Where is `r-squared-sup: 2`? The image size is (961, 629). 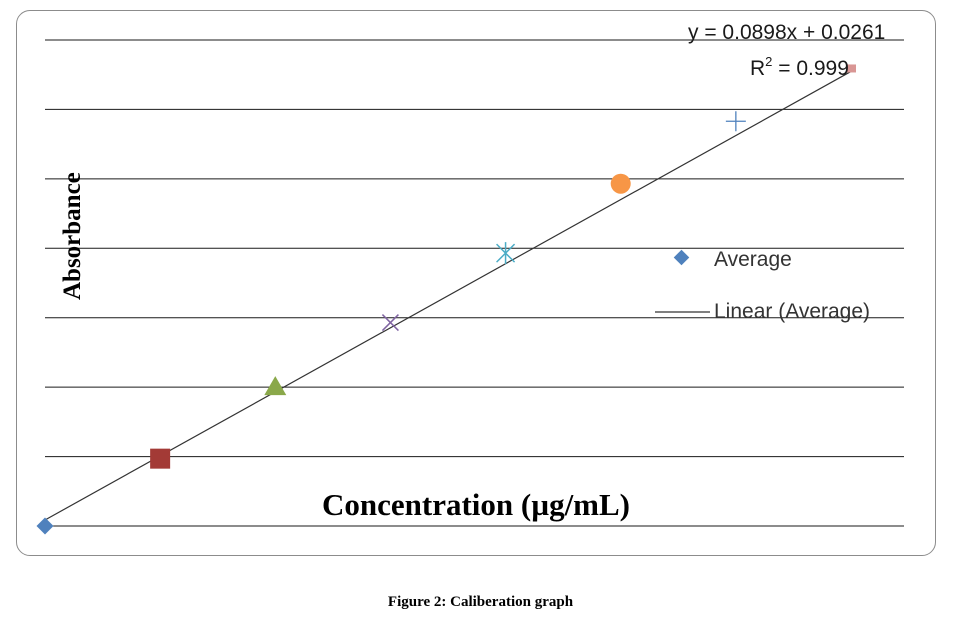 r-squared-sup: 2 is located at coordinates (768, 61).